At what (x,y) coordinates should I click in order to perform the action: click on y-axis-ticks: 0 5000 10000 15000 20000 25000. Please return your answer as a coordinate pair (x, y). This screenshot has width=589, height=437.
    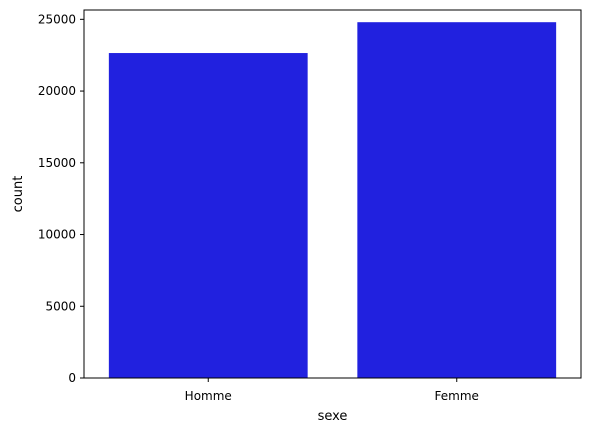
    Looking at the image, I should click on (61, 198).